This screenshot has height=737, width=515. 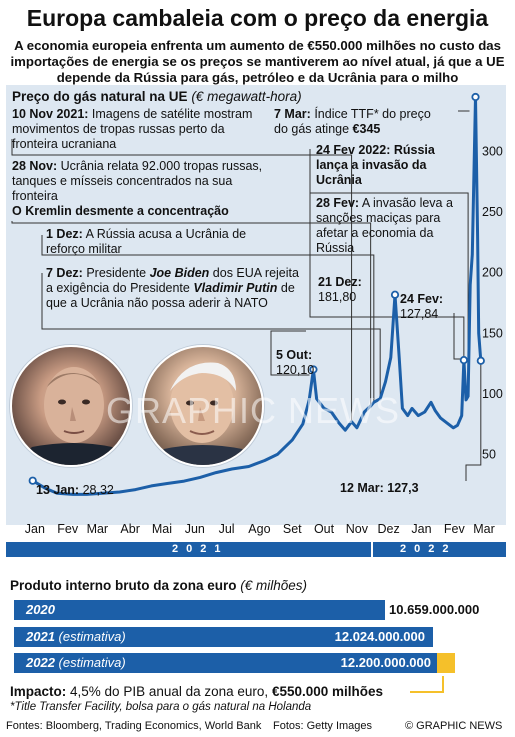 What do you see at coordinates (324, 529) in the screenshot?
I see `month-label: Out` at bounding box center [324, 529].